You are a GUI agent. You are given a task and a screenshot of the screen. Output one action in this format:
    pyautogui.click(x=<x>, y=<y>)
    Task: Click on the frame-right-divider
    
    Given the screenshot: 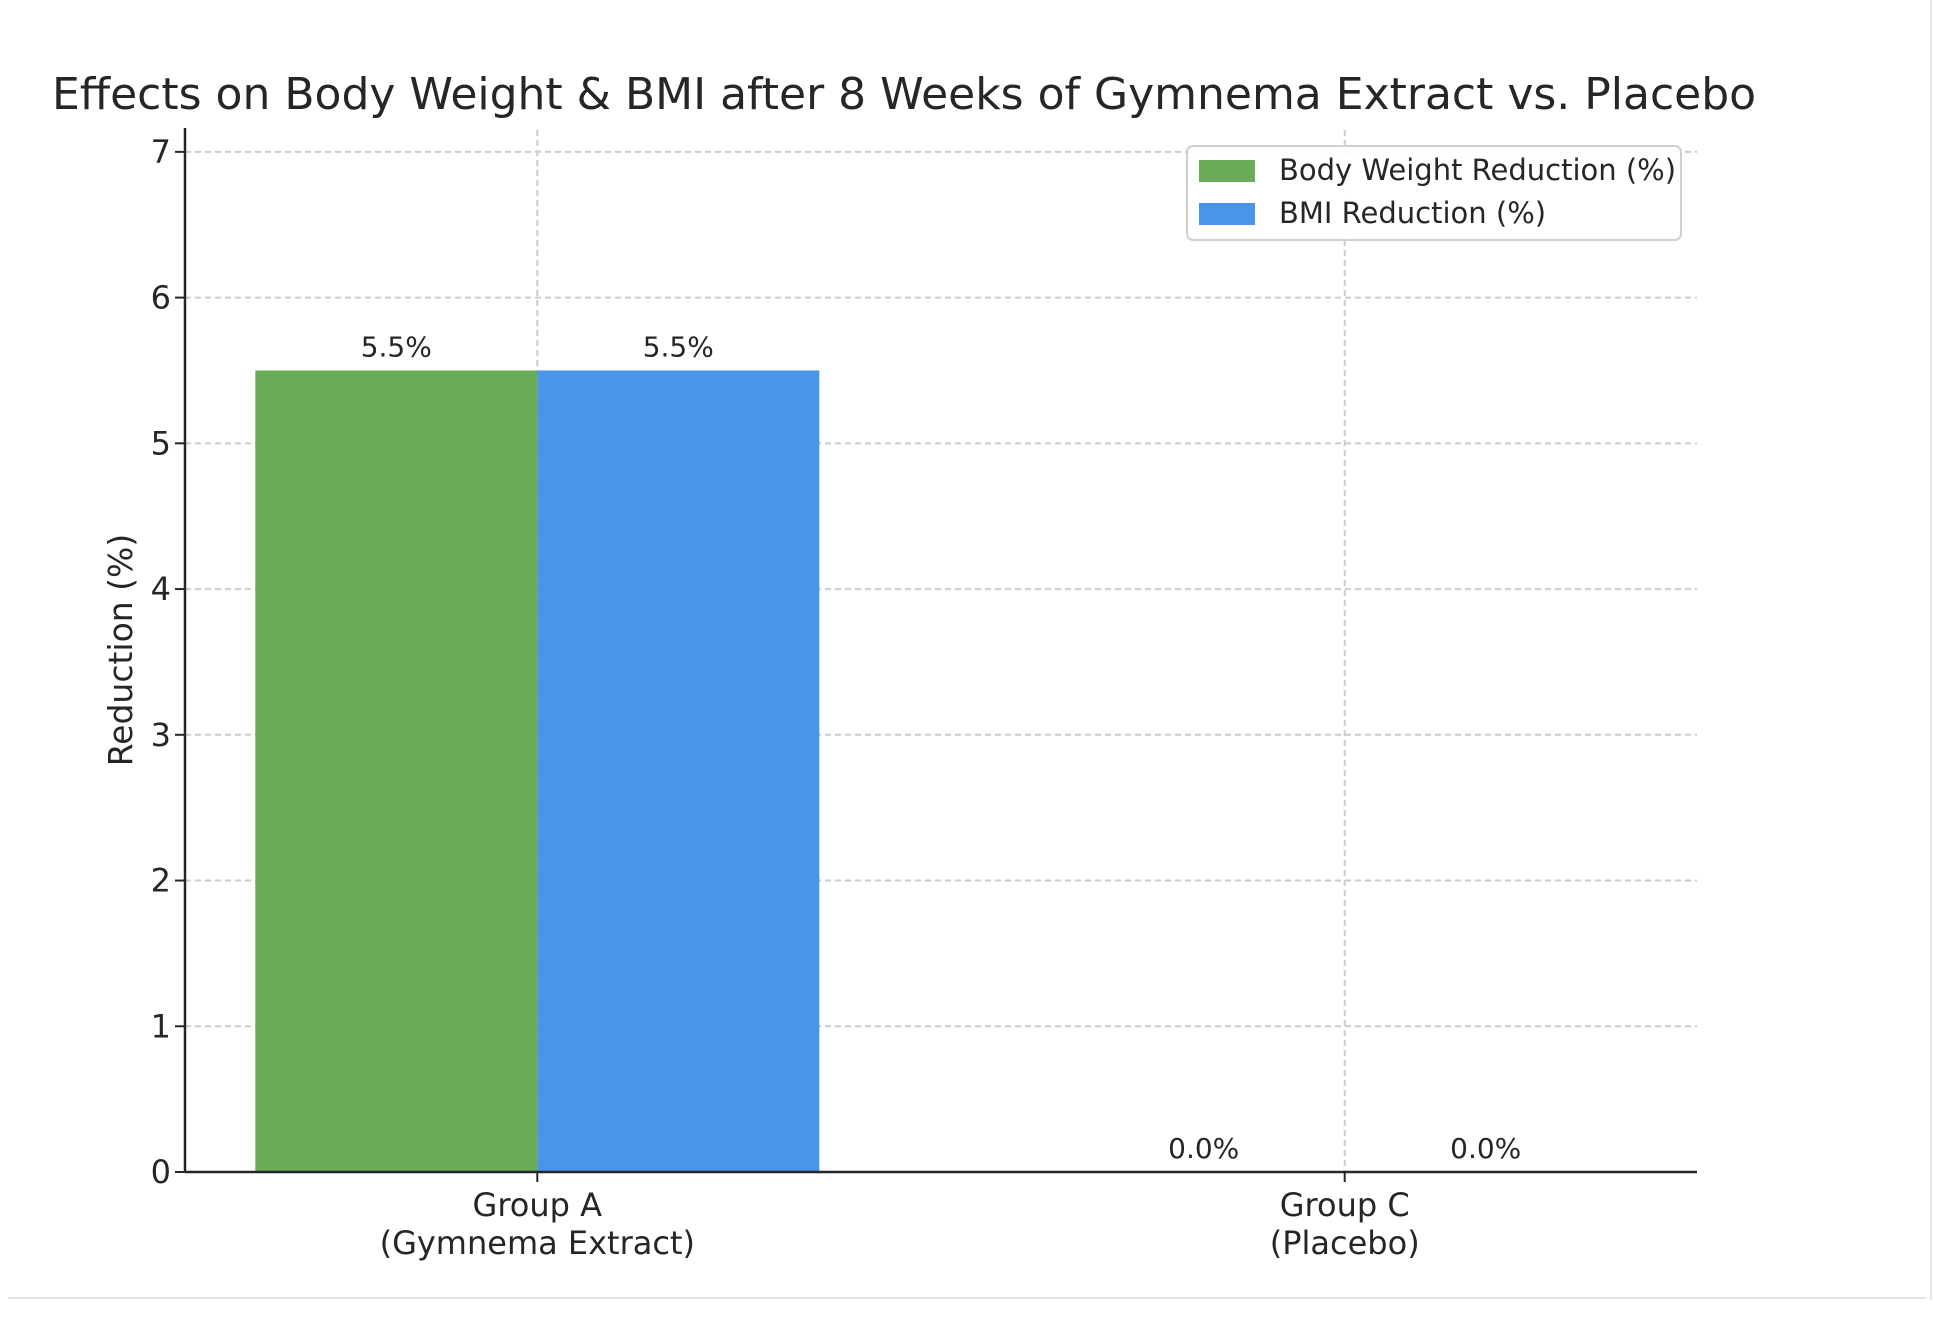 What is the action you would take?
    pyautogui.click(x=1931, y=650)
    